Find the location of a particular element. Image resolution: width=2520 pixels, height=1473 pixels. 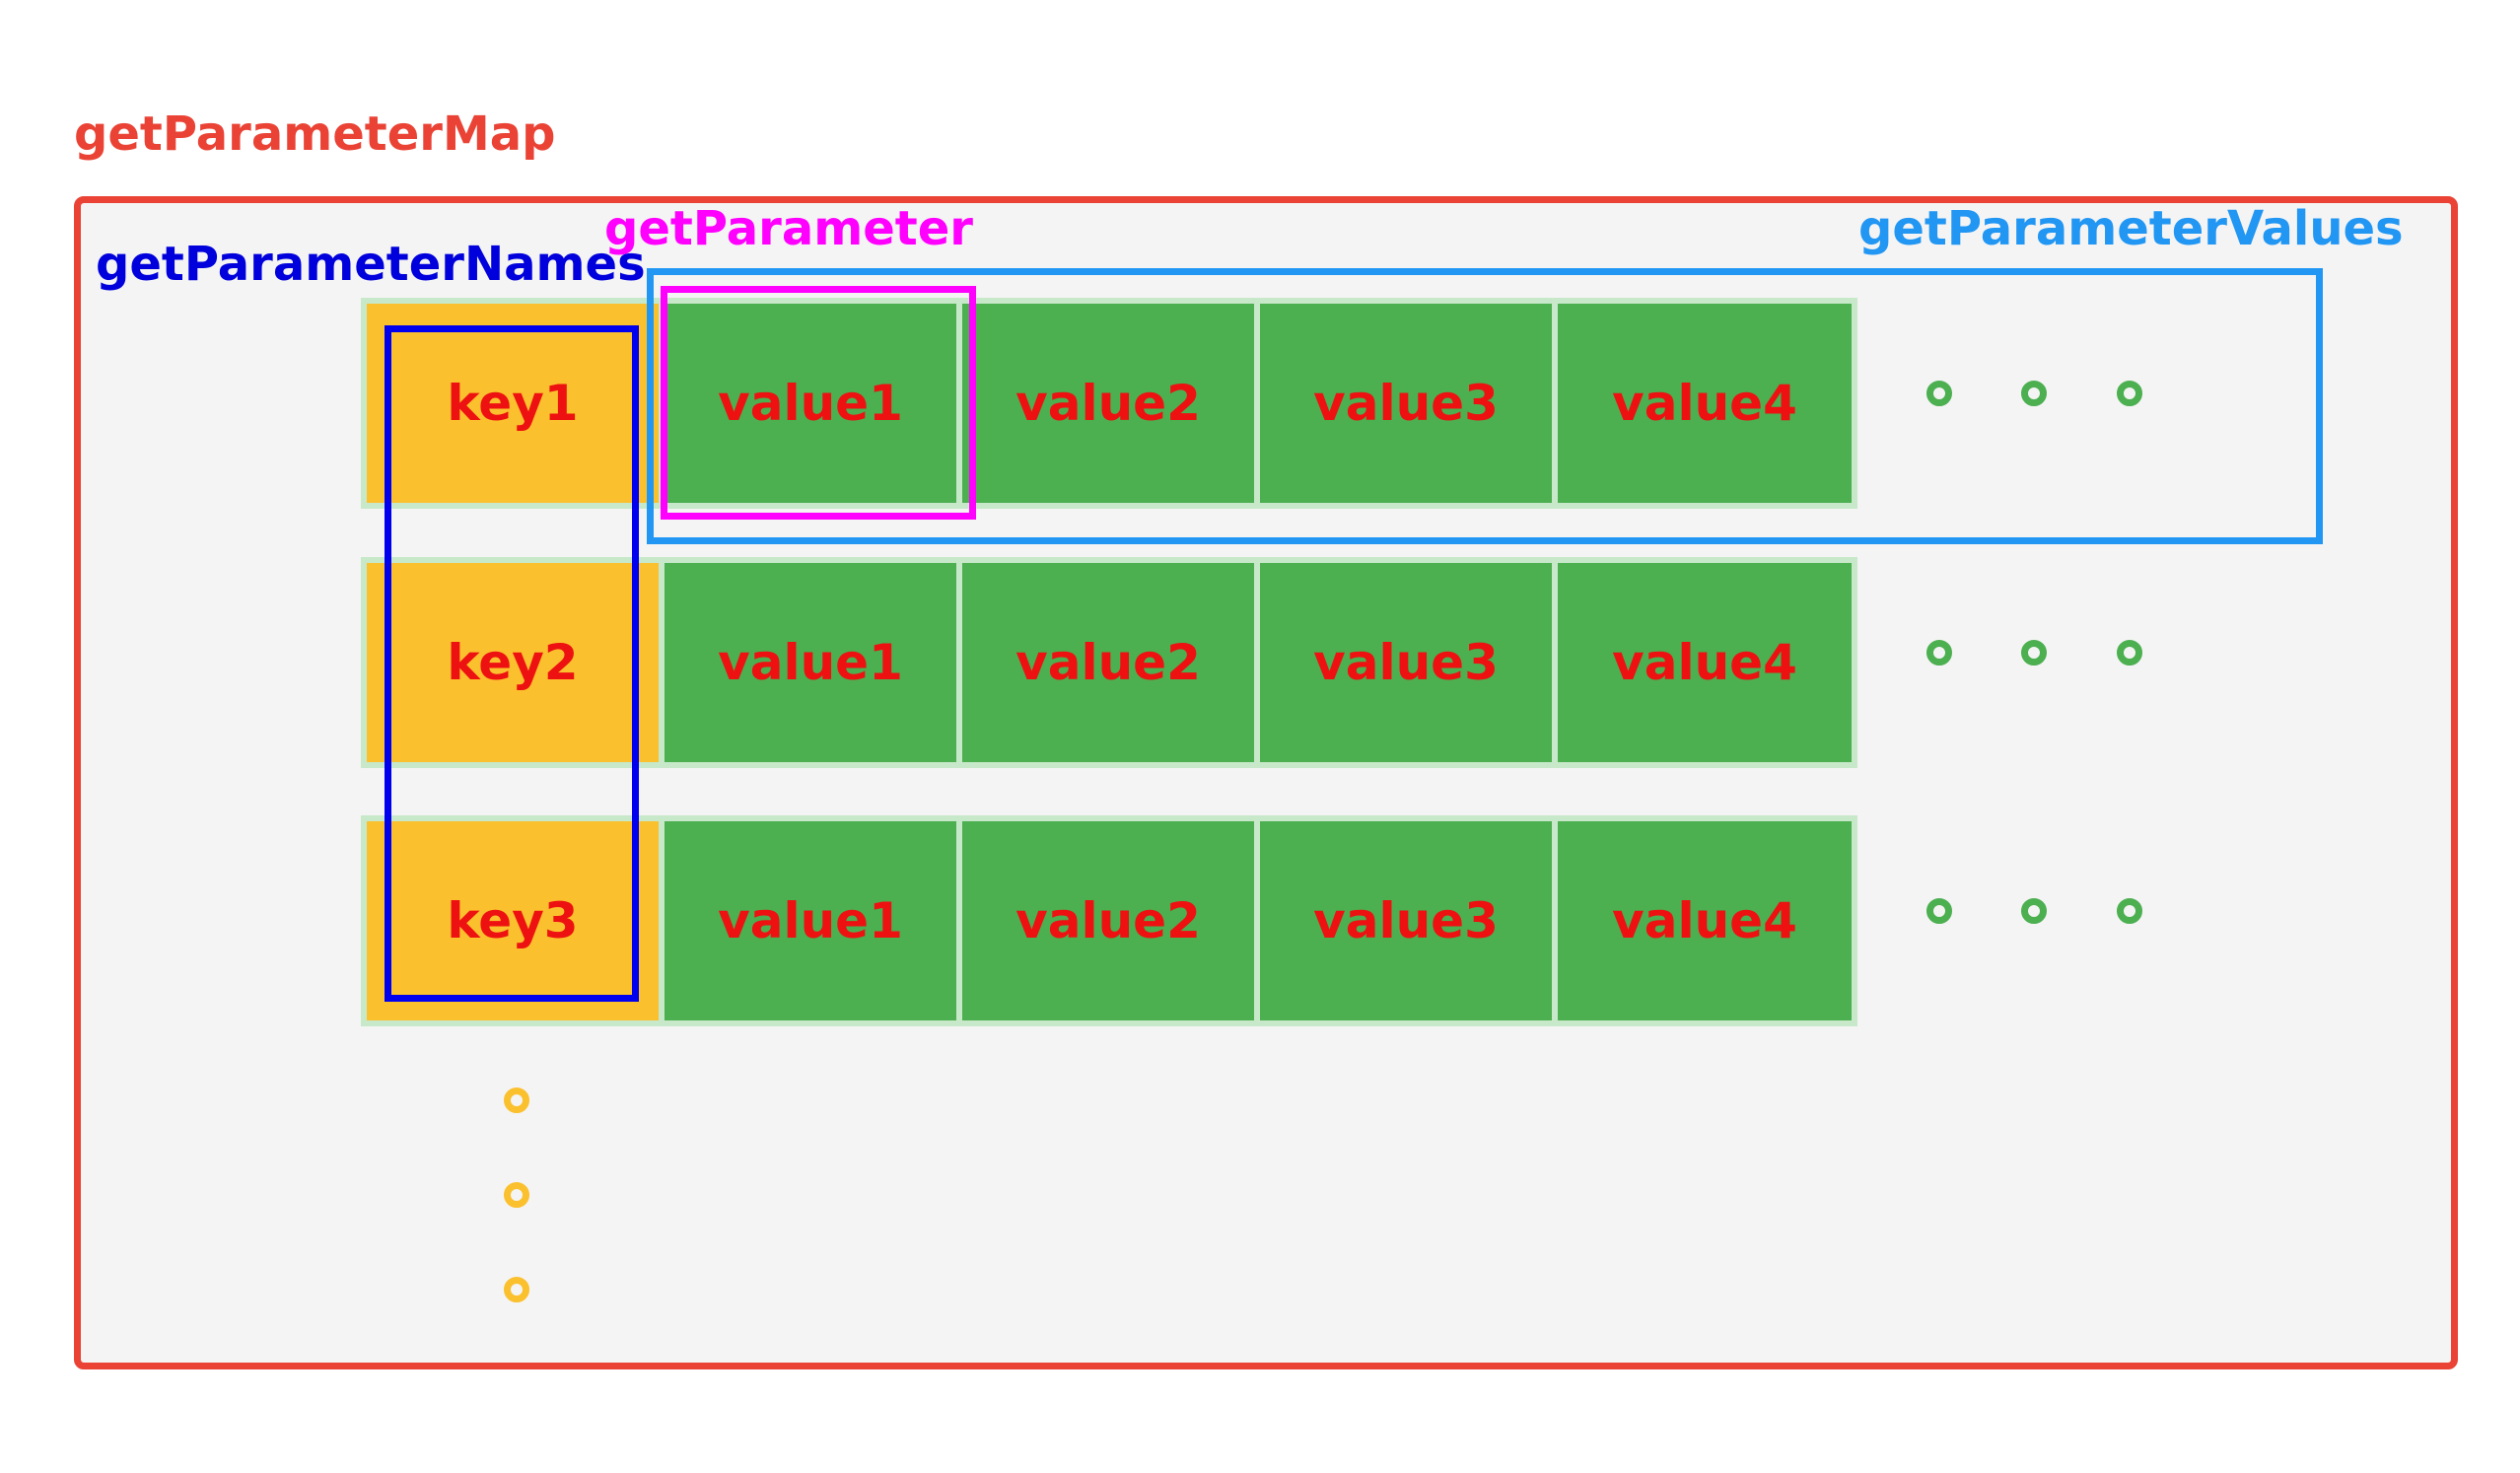

parameter-map-label: getParameterMap is located at coordinates (315, 134).